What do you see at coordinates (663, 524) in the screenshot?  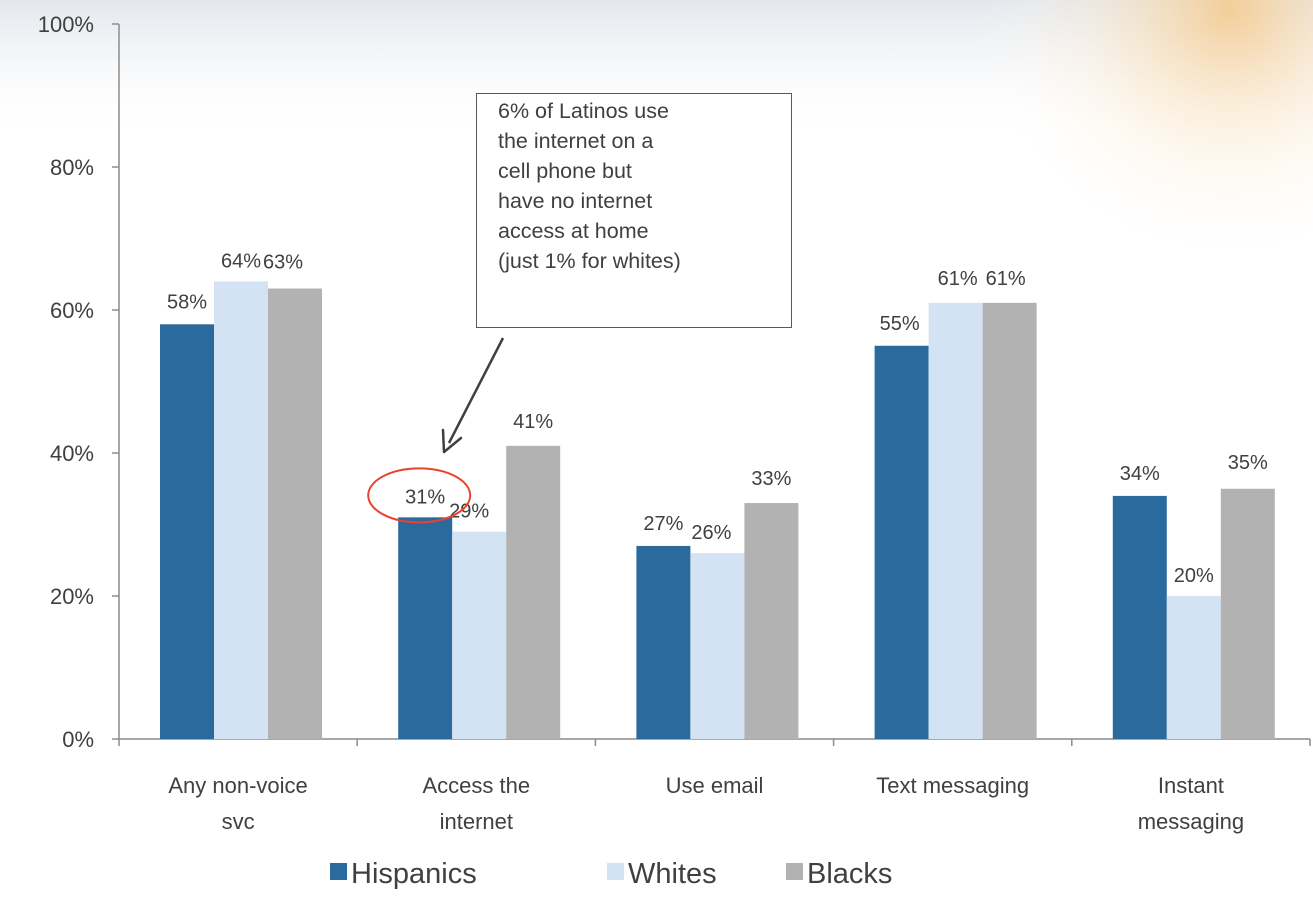 I see `data-label: 27%` at bounding box center [663, 524].